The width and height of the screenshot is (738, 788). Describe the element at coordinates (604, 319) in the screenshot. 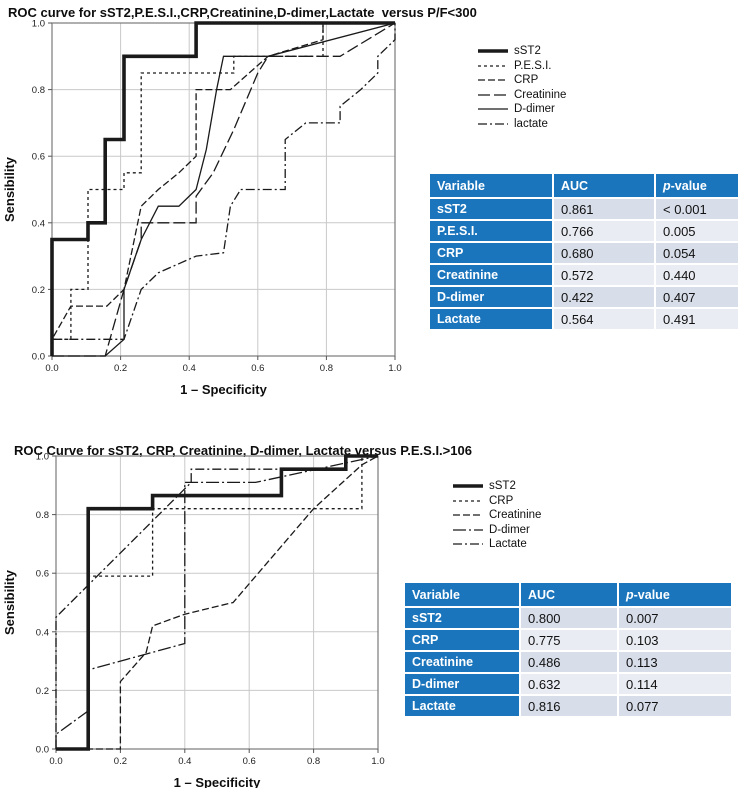

I see `table-value-cell: 0.564` at that location.